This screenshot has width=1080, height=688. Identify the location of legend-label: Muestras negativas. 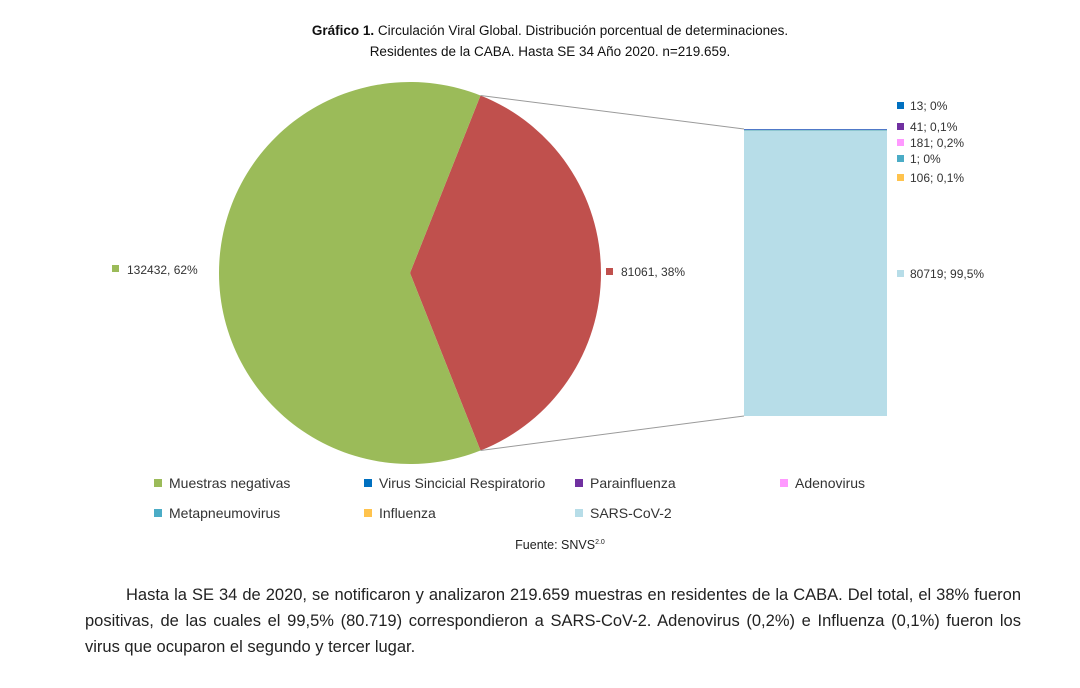
(230, 483).